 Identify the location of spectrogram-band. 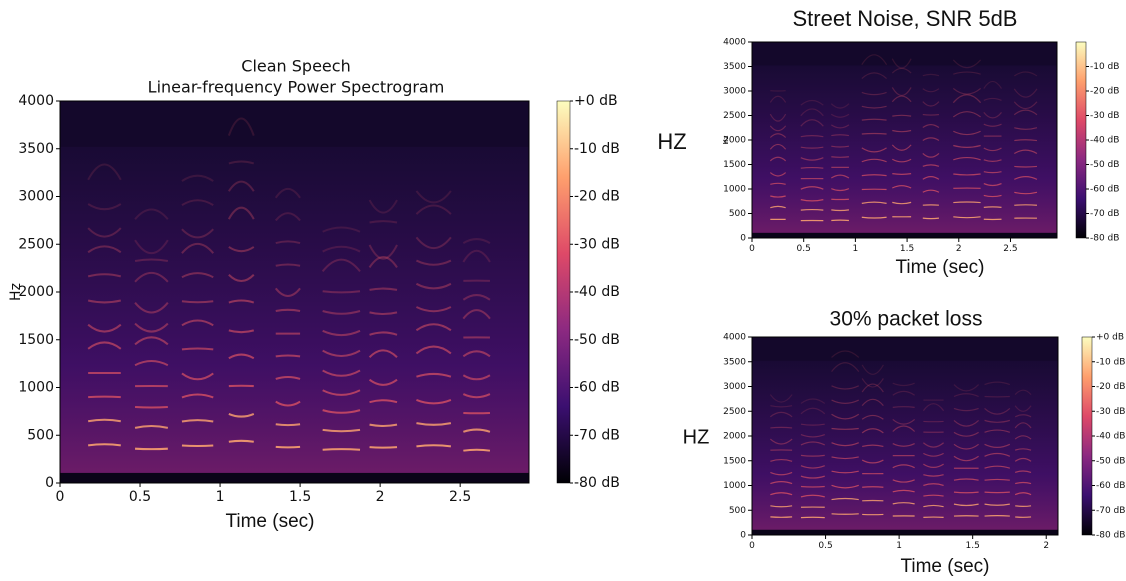
(905, 447).